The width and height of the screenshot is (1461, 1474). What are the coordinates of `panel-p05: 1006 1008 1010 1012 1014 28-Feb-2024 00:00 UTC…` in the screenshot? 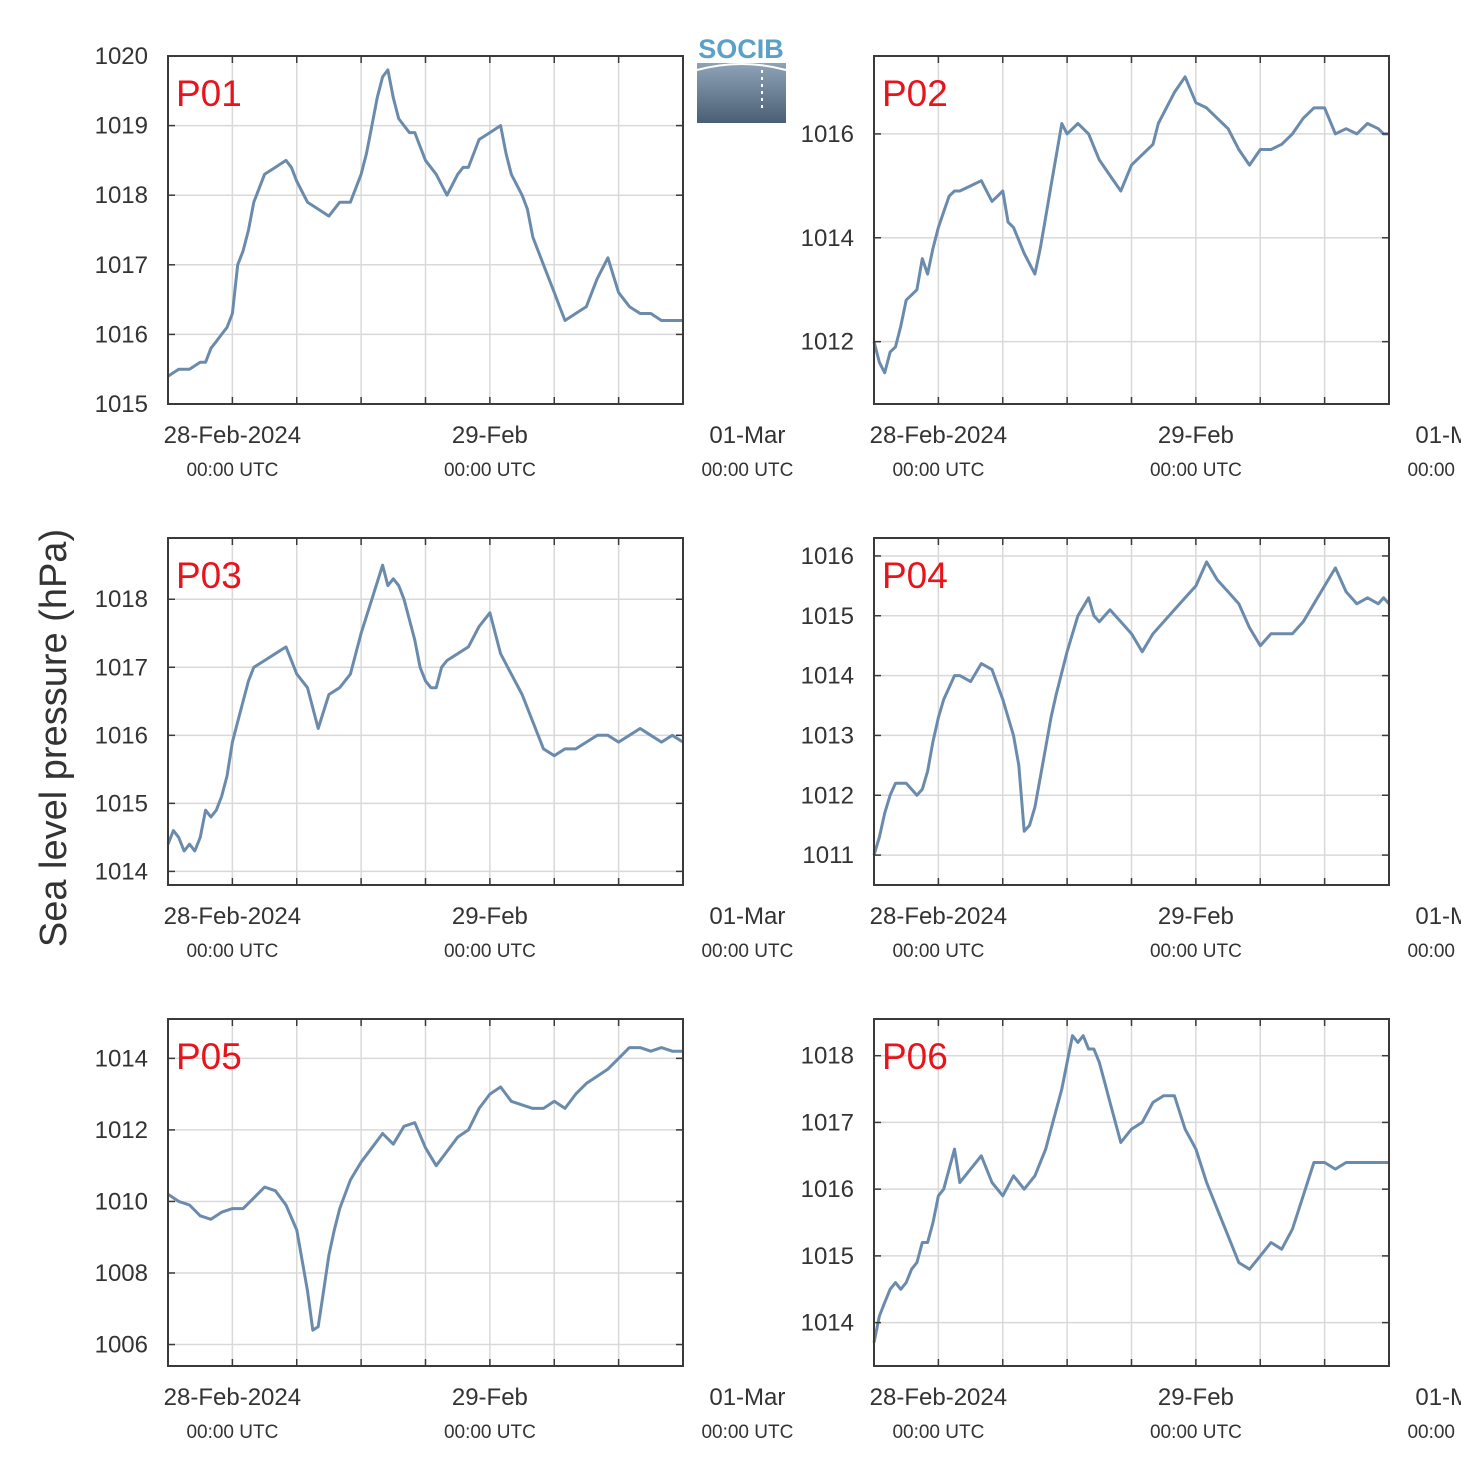 It's located at (444, 1230).